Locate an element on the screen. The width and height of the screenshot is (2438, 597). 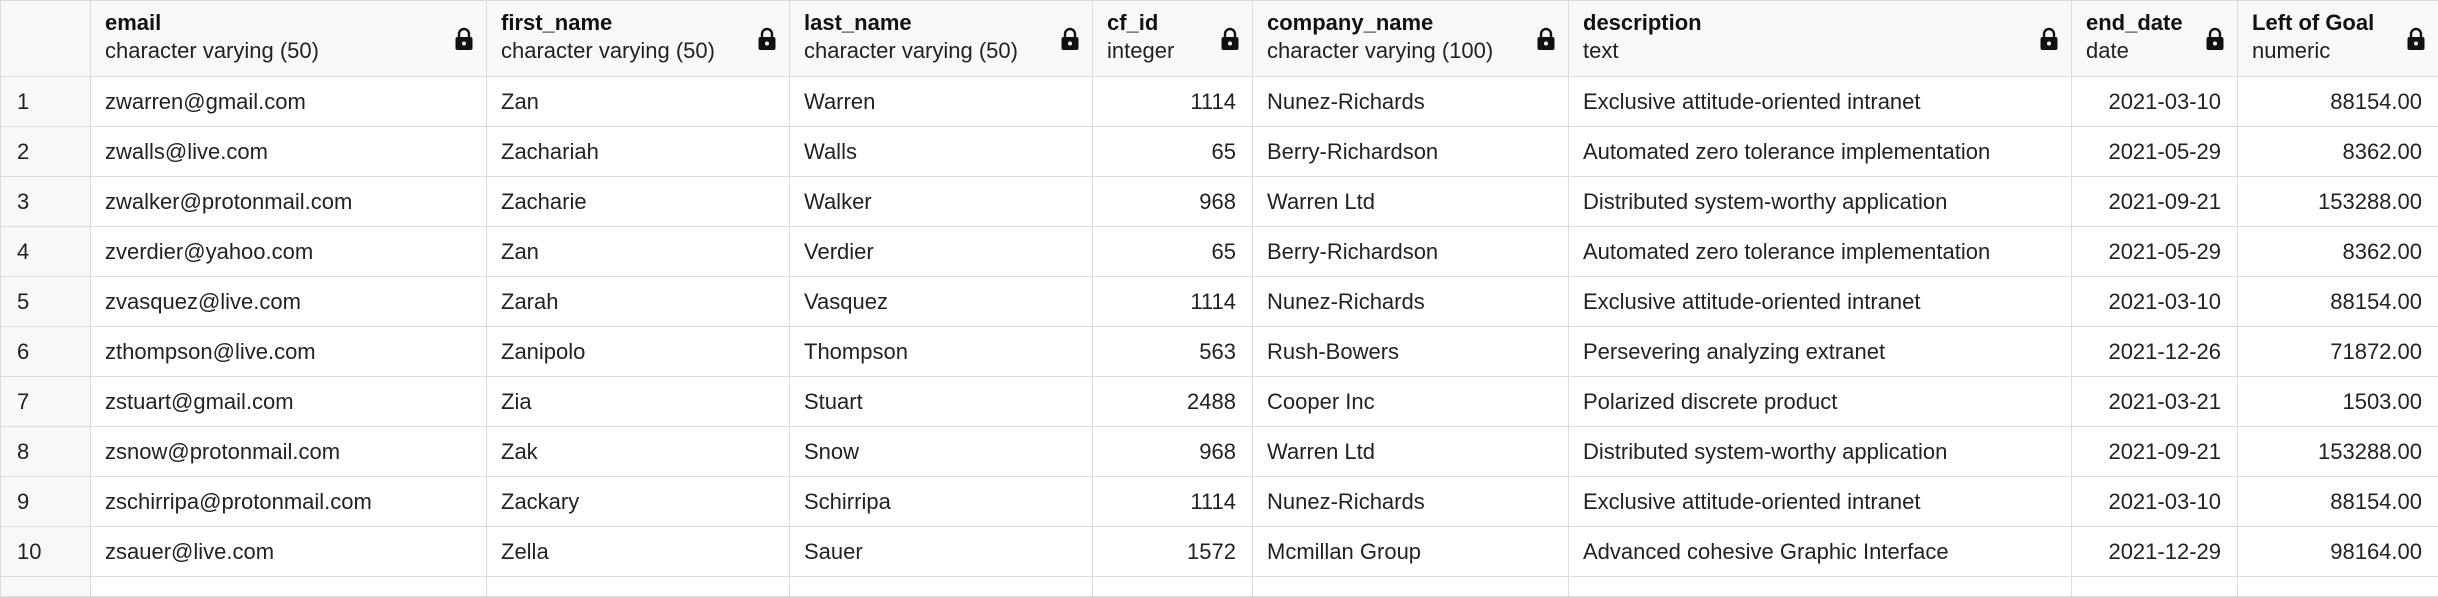
row-number: 5 is located at coordinates (46, 302).